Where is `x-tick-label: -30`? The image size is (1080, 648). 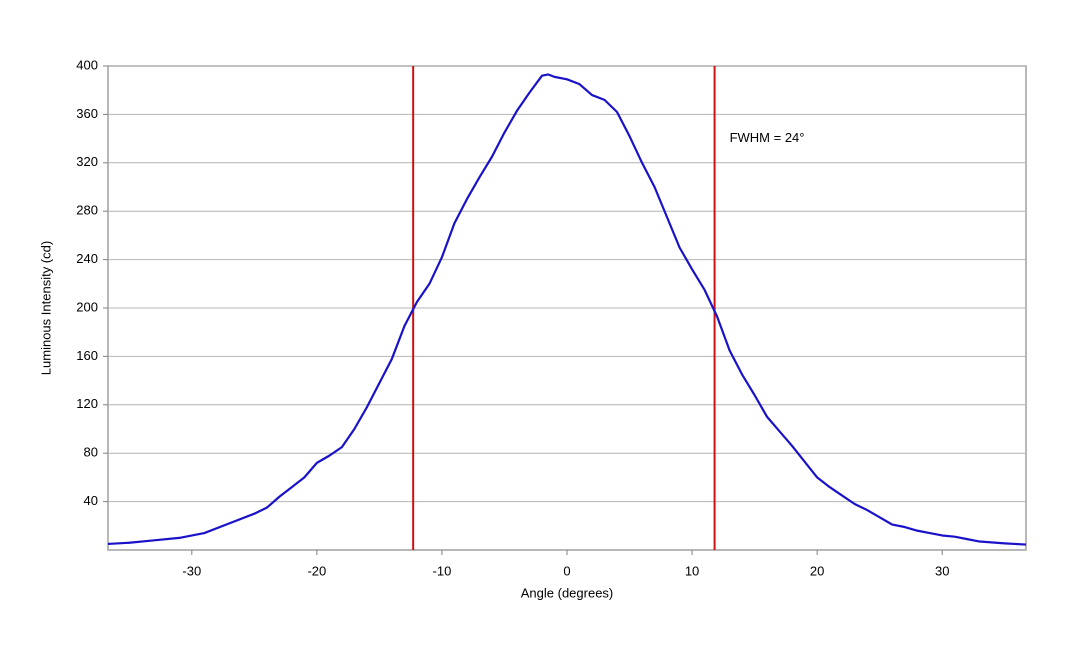 x-tick-label: -30 is located at coordinates (191, 570).